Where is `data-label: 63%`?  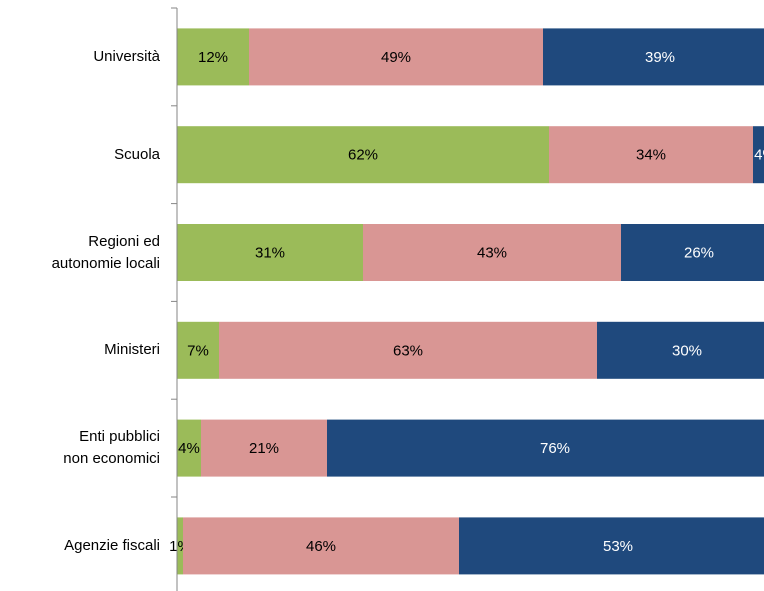 data-label: 63% is located at coordinates (408, 350).